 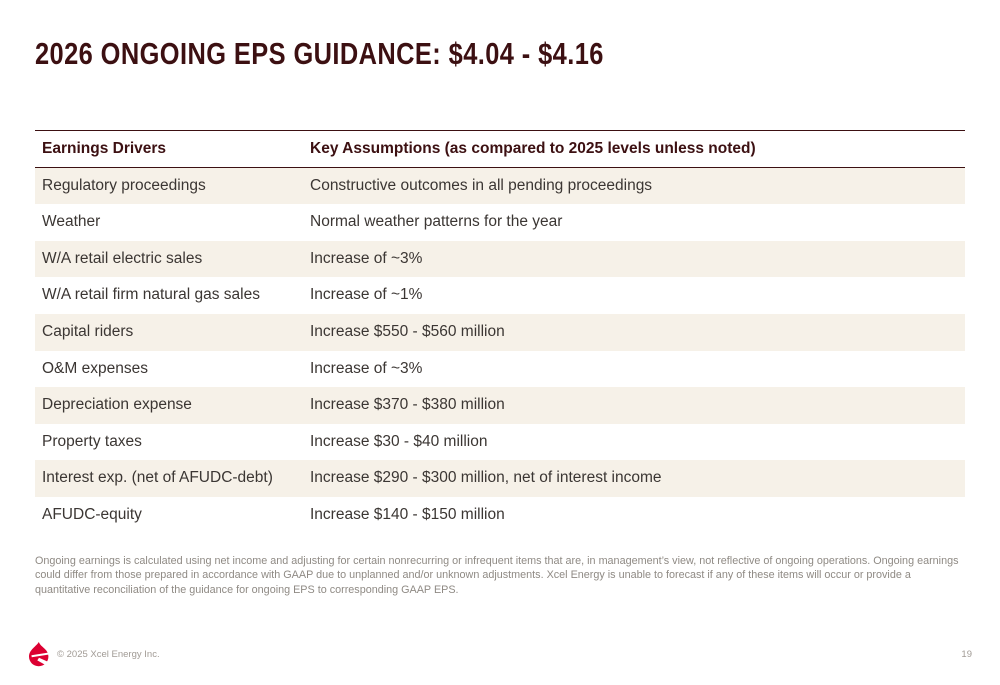 I want to click on assumption-cell: Increase $30 - $40 million, so click(x=399, y=441).